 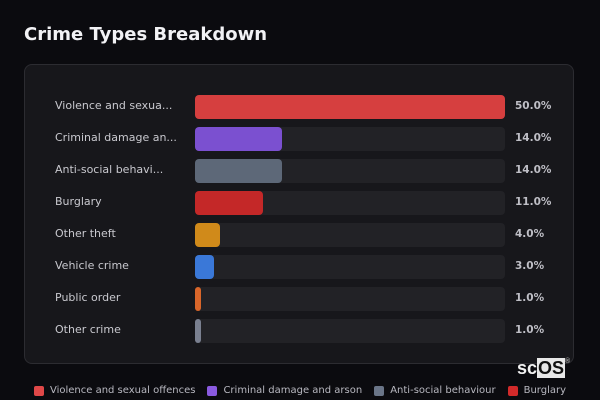 I want to click on registered-mark: ®, so click(x=568, y=361).